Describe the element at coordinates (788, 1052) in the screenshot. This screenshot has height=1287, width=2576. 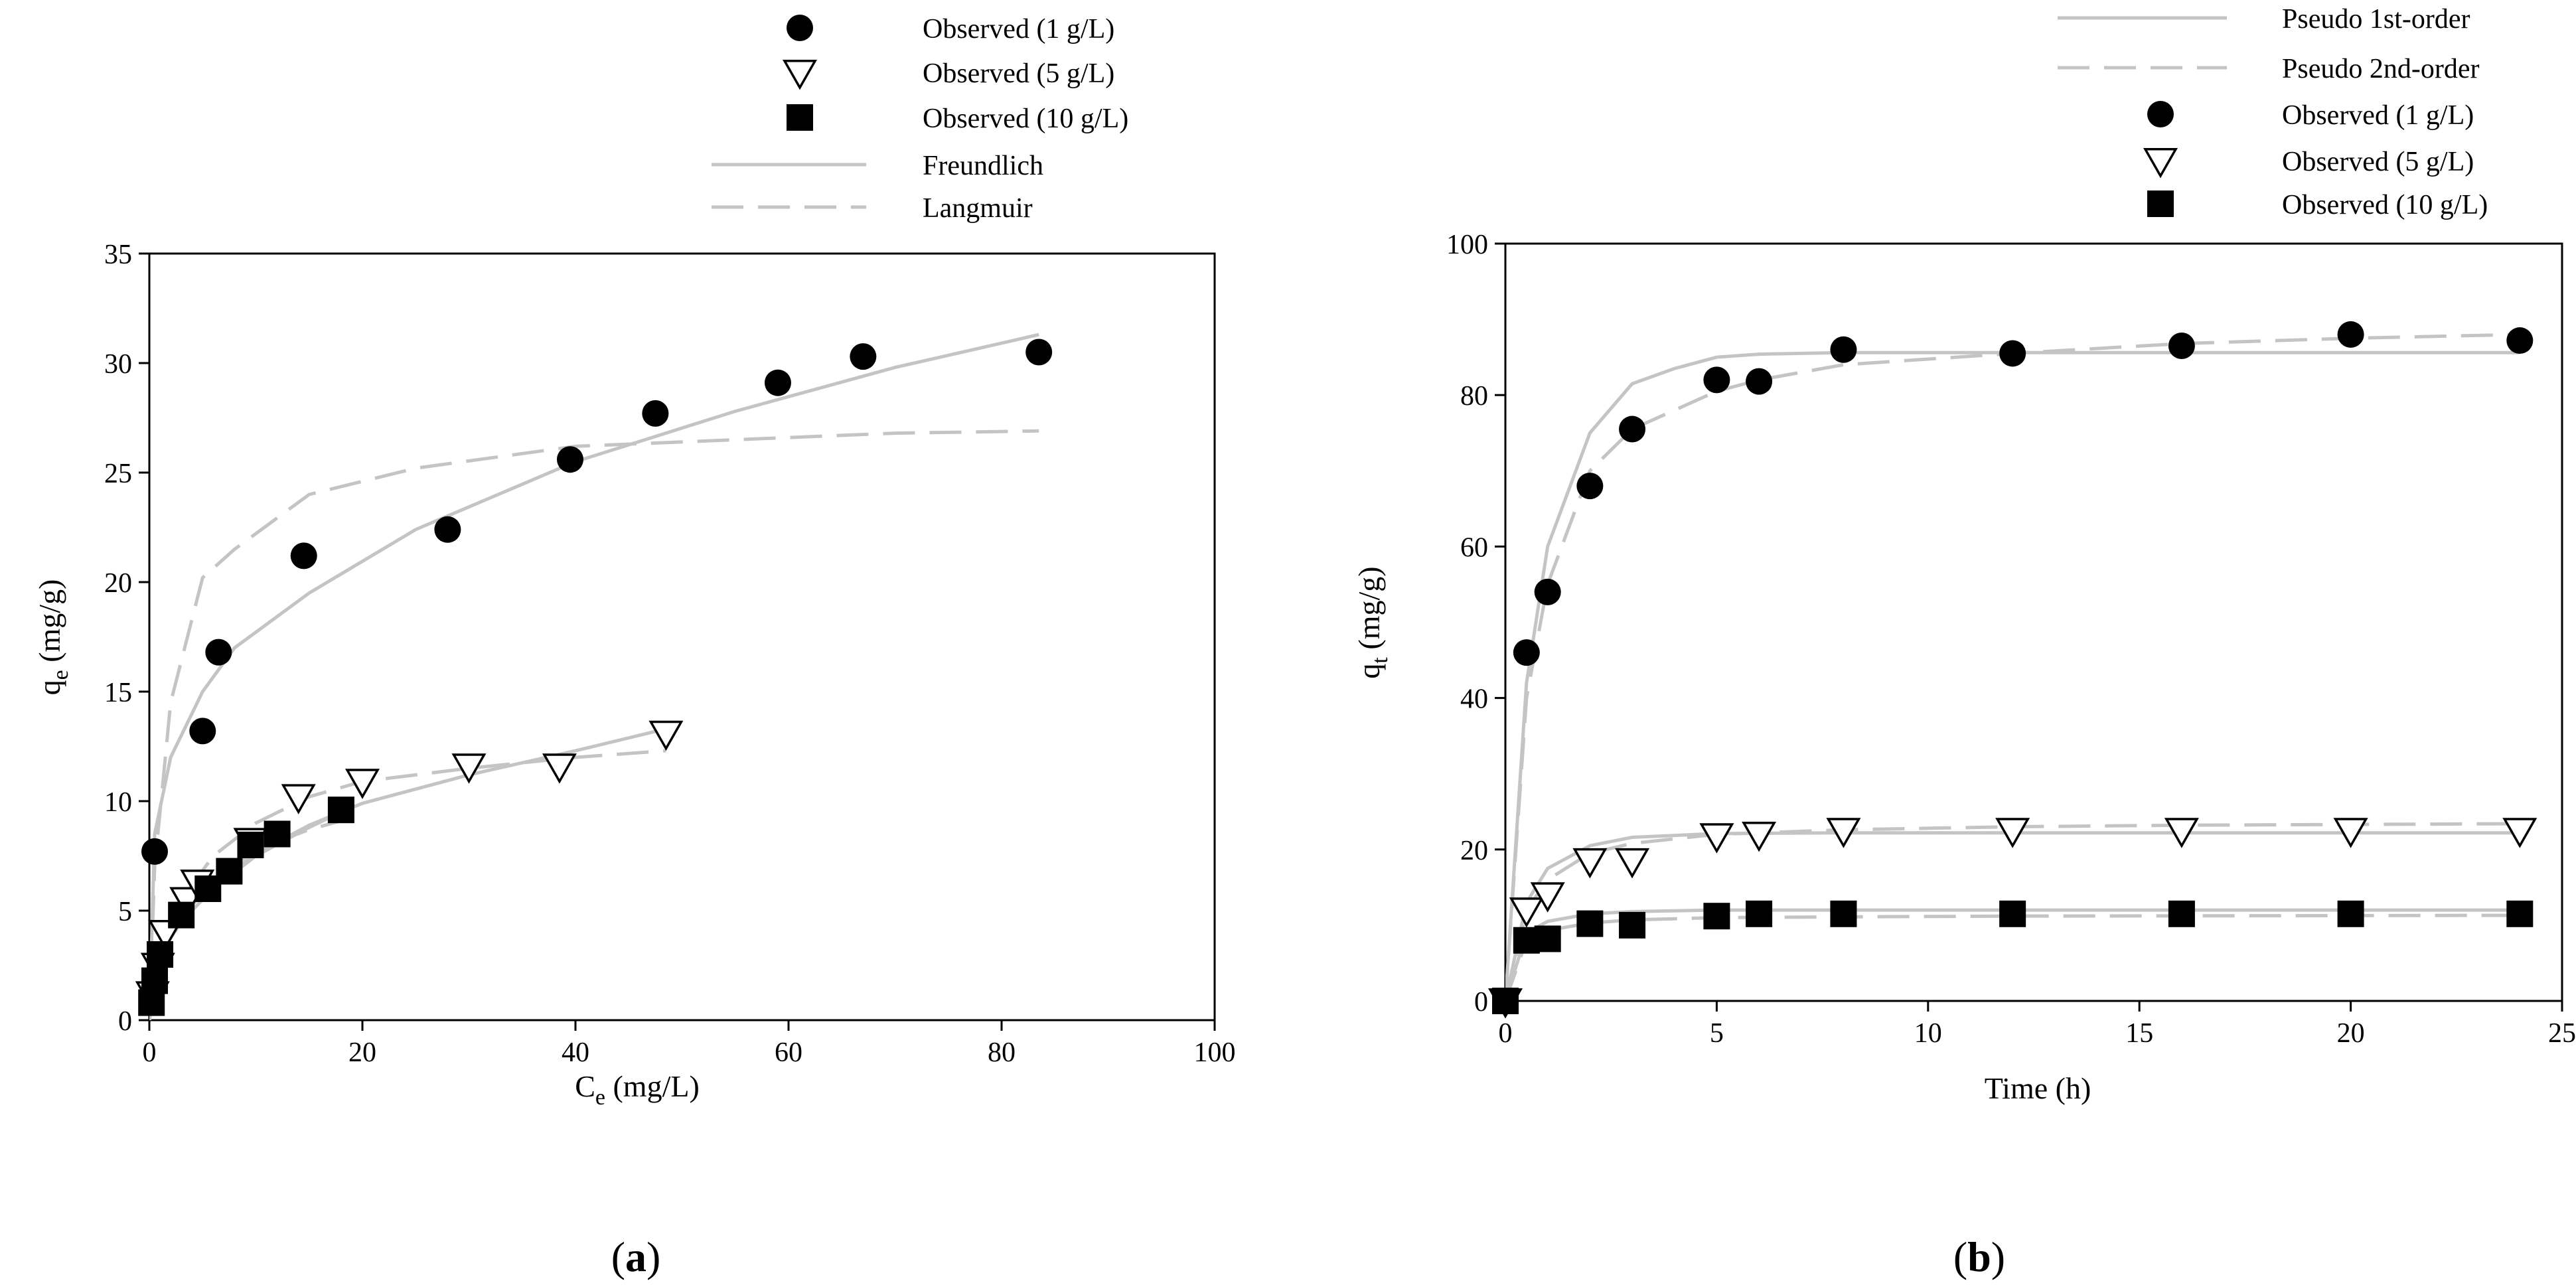
I see `x-tick-label-a: 60` at that location.